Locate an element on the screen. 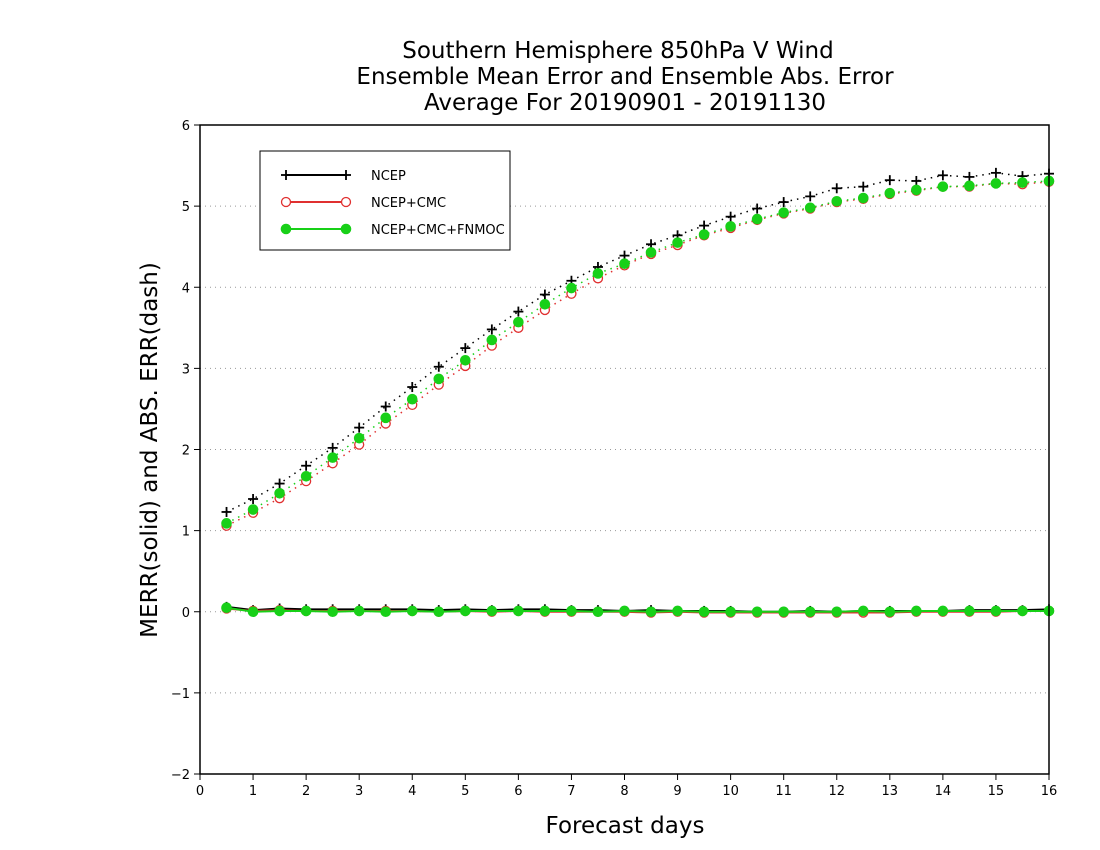 The height and width of the screenshot is (850, 1100). legend-entry-ncep-cmc: NCEP+CMC is located at coordinates (363, 203).